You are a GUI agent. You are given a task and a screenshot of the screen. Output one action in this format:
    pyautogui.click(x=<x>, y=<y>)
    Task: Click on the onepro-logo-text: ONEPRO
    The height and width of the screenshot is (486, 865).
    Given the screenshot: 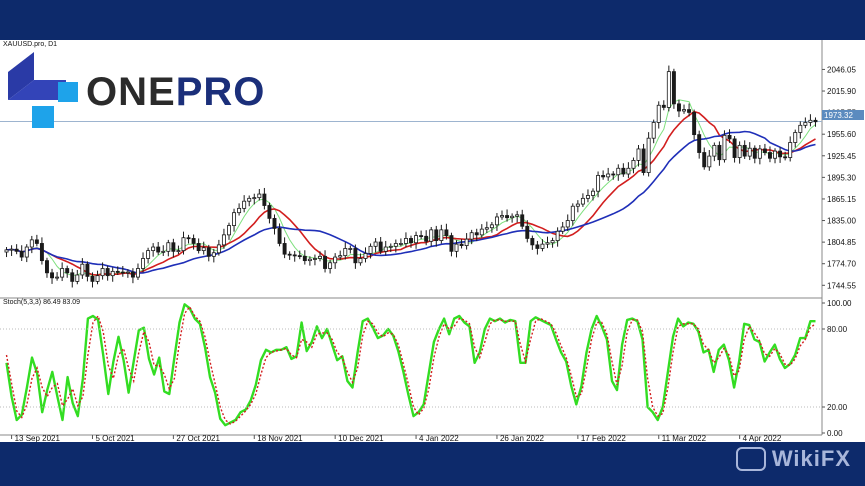 What is the action you would take?
    pyautogui.click(x=175, y=92)
    